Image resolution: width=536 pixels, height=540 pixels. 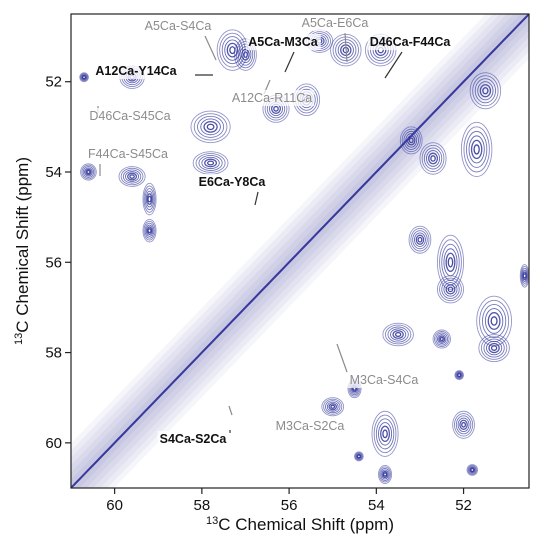 I want to click on annotation-a12ca-y14ca: A12Ca-Y14Ca, so click(x=153, y=71).